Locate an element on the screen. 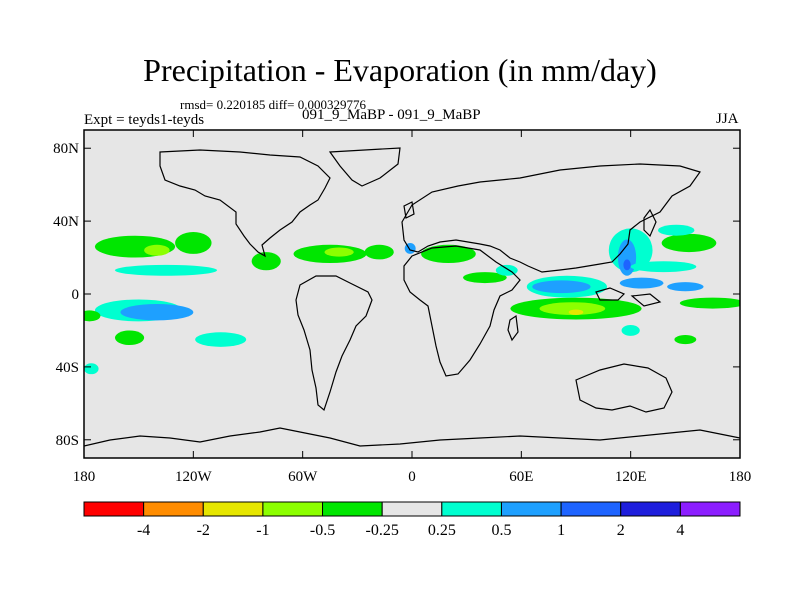 Image resolution: width=800 pixels, height=600 pixels. region-sh-pacific-cyan is located at coordinates (221, 339).